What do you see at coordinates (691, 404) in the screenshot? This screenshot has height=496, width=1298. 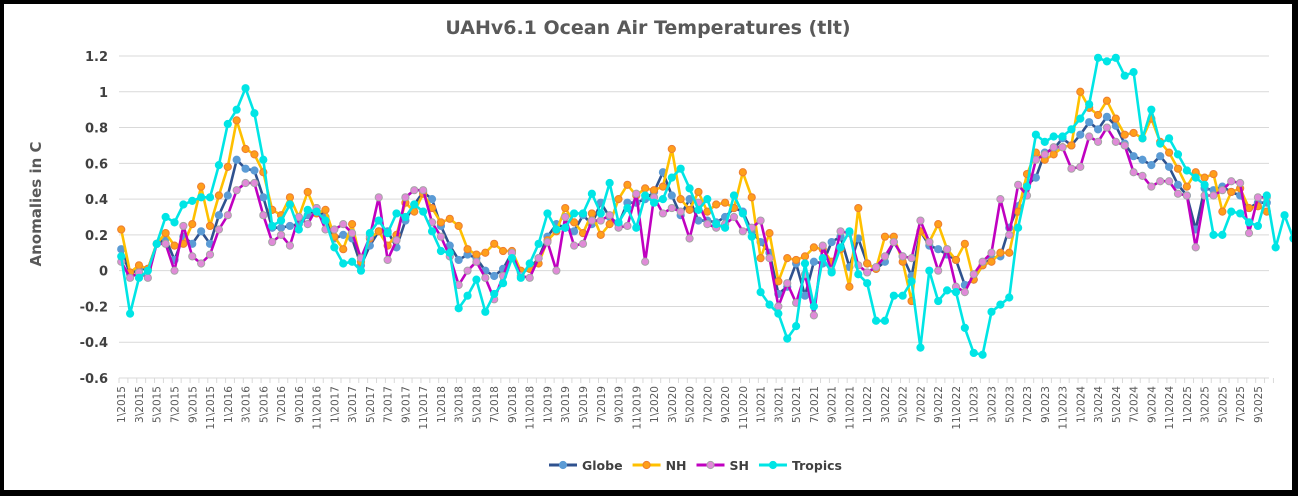 I see `x-tick-label: 5\2020` at bounding box center [691, 404].